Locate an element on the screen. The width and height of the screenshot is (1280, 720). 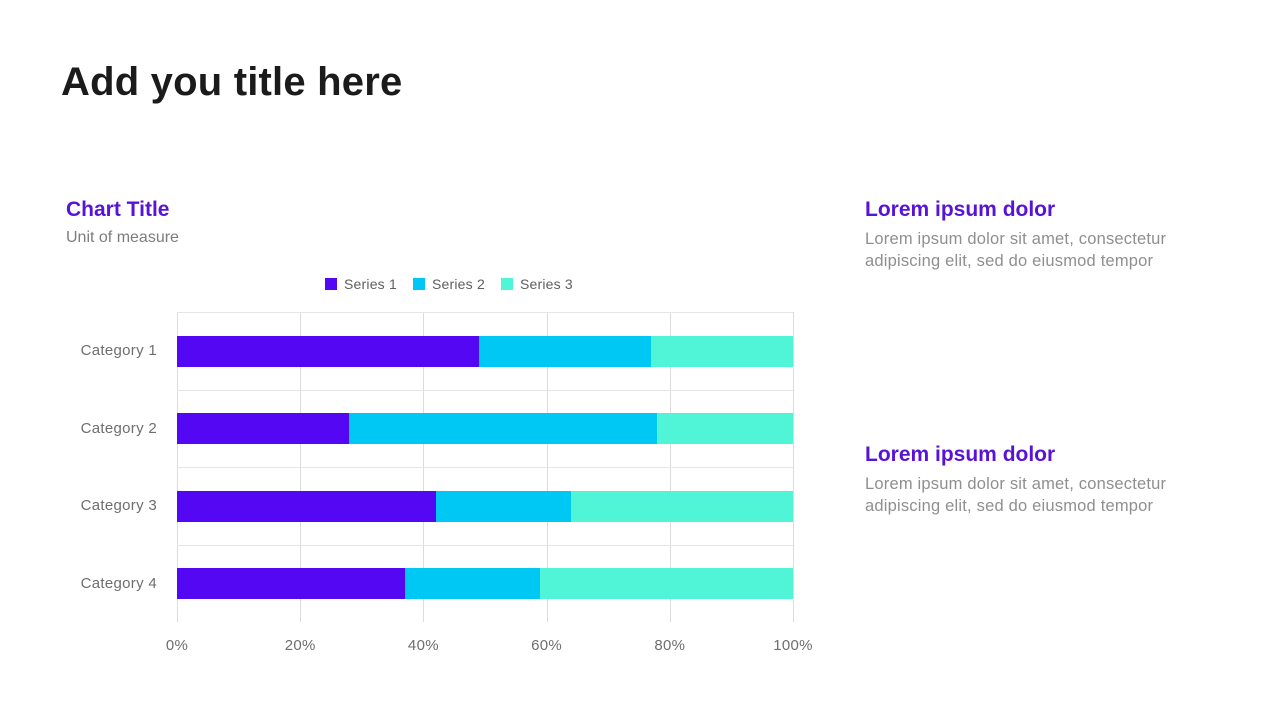
chart-subtitle: Unit of measure is located at coordinates (122, 237).